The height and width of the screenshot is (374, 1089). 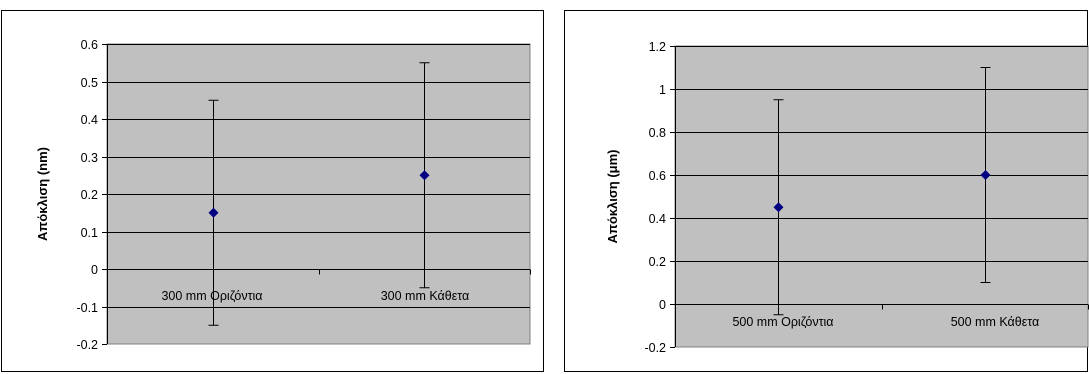 What do you see at coordinates (657, 47) in the screenshot?
I see `y-tick-label: 1.2` at bounding box center [657, 47].